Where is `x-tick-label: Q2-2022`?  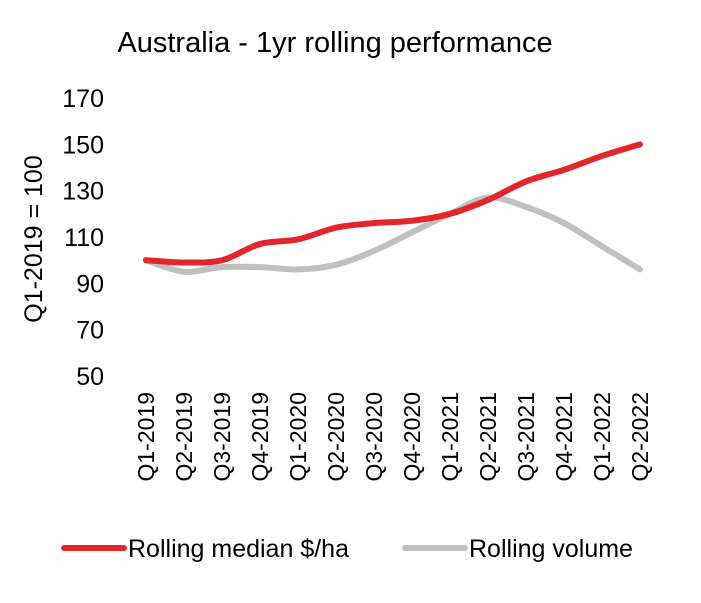 x-tick-label: Q2-2022 is located at coordinates (640, 437).